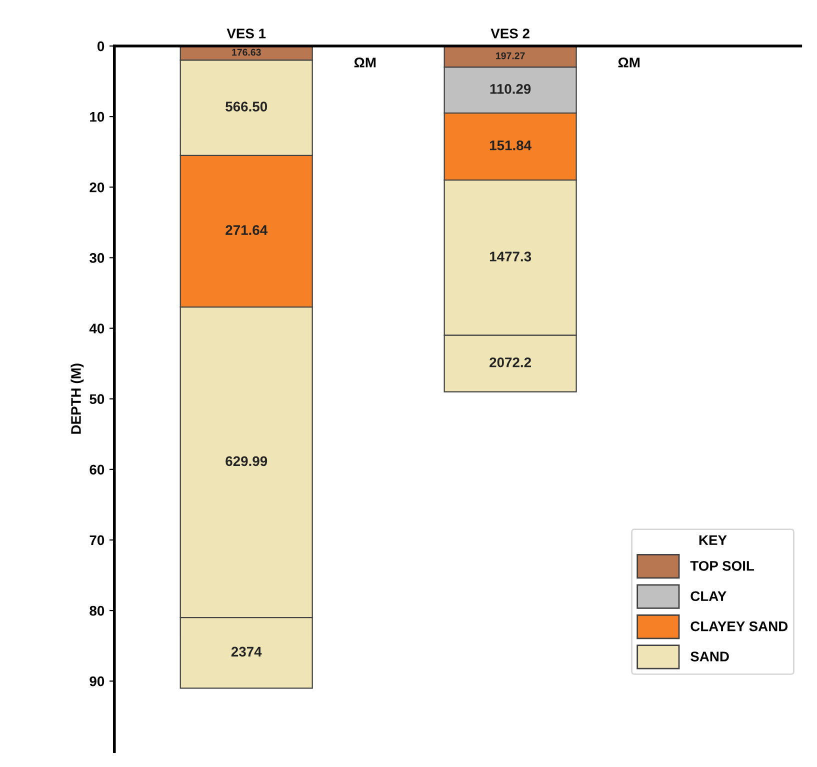  I want to click on y-tick-label: 80, so click(97, 611).